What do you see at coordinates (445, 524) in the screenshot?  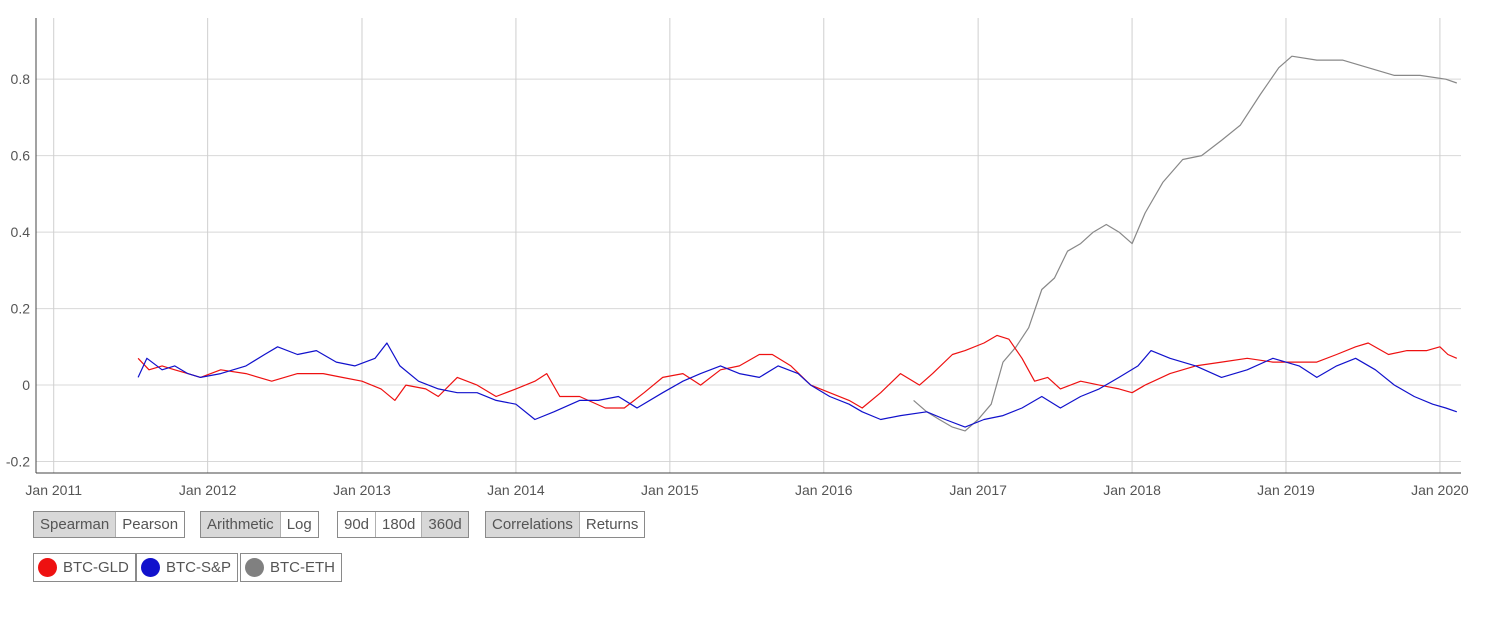 I see `window-360d-button: 360d` at bounding box center [445, 524].